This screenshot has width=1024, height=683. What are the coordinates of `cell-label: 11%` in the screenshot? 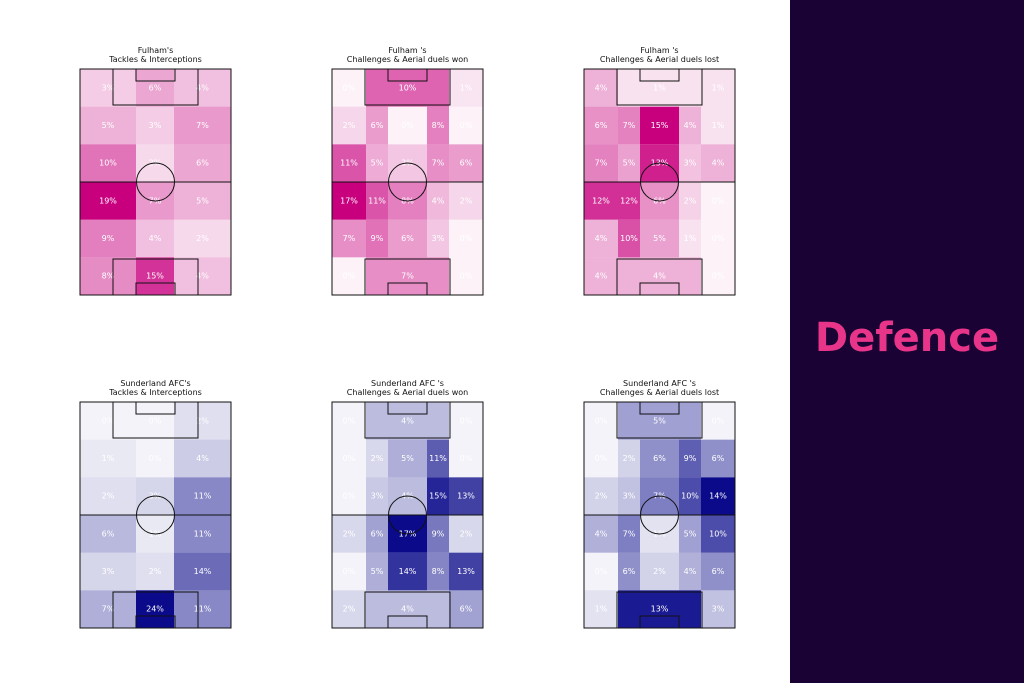 It's located at (377, 200).